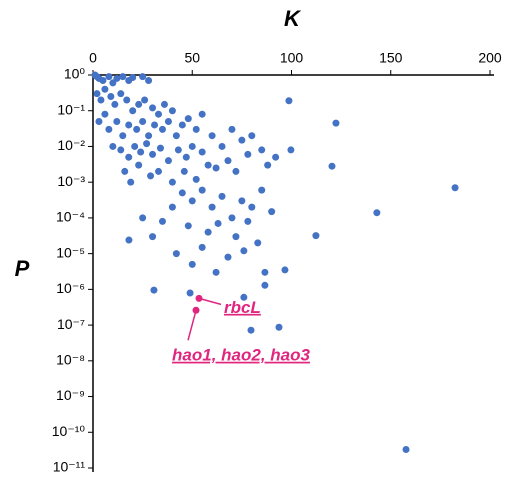  What do you see at coordinates (242, 307) in the screenshot?
I see `annotation: rbcL` at bounding box center [242, 307].